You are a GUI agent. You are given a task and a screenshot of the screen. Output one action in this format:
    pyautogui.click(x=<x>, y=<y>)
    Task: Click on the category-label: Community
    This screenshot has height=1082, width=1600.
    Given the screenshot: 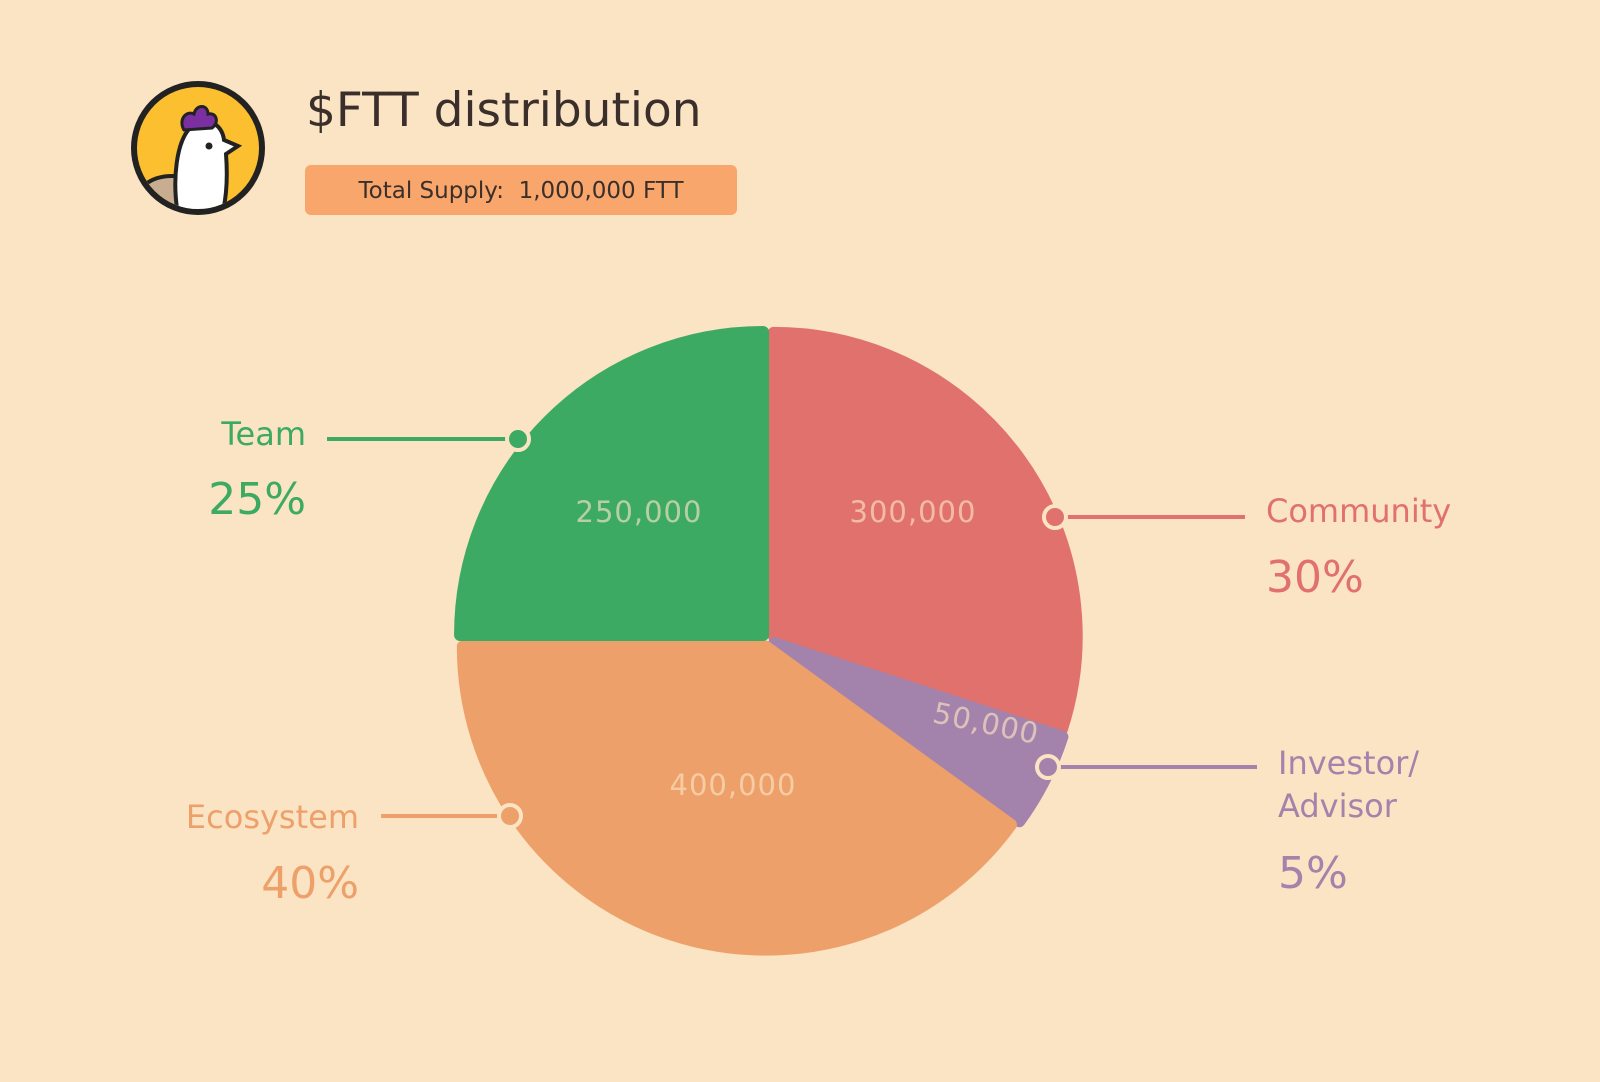 What is the action you would take?
    pyautogui.click(x=1359, y=511)
    